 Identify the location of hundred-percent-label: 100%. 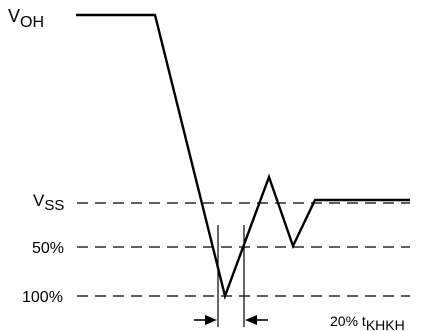
(42, 297).